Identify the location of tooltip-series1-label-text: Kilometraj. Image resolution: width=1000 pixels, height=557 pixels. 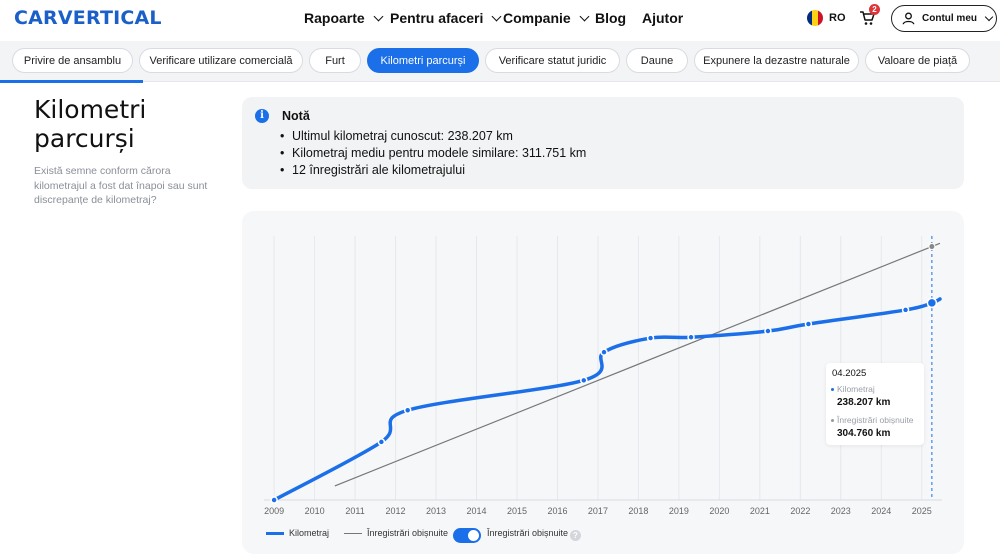
(856, 389).